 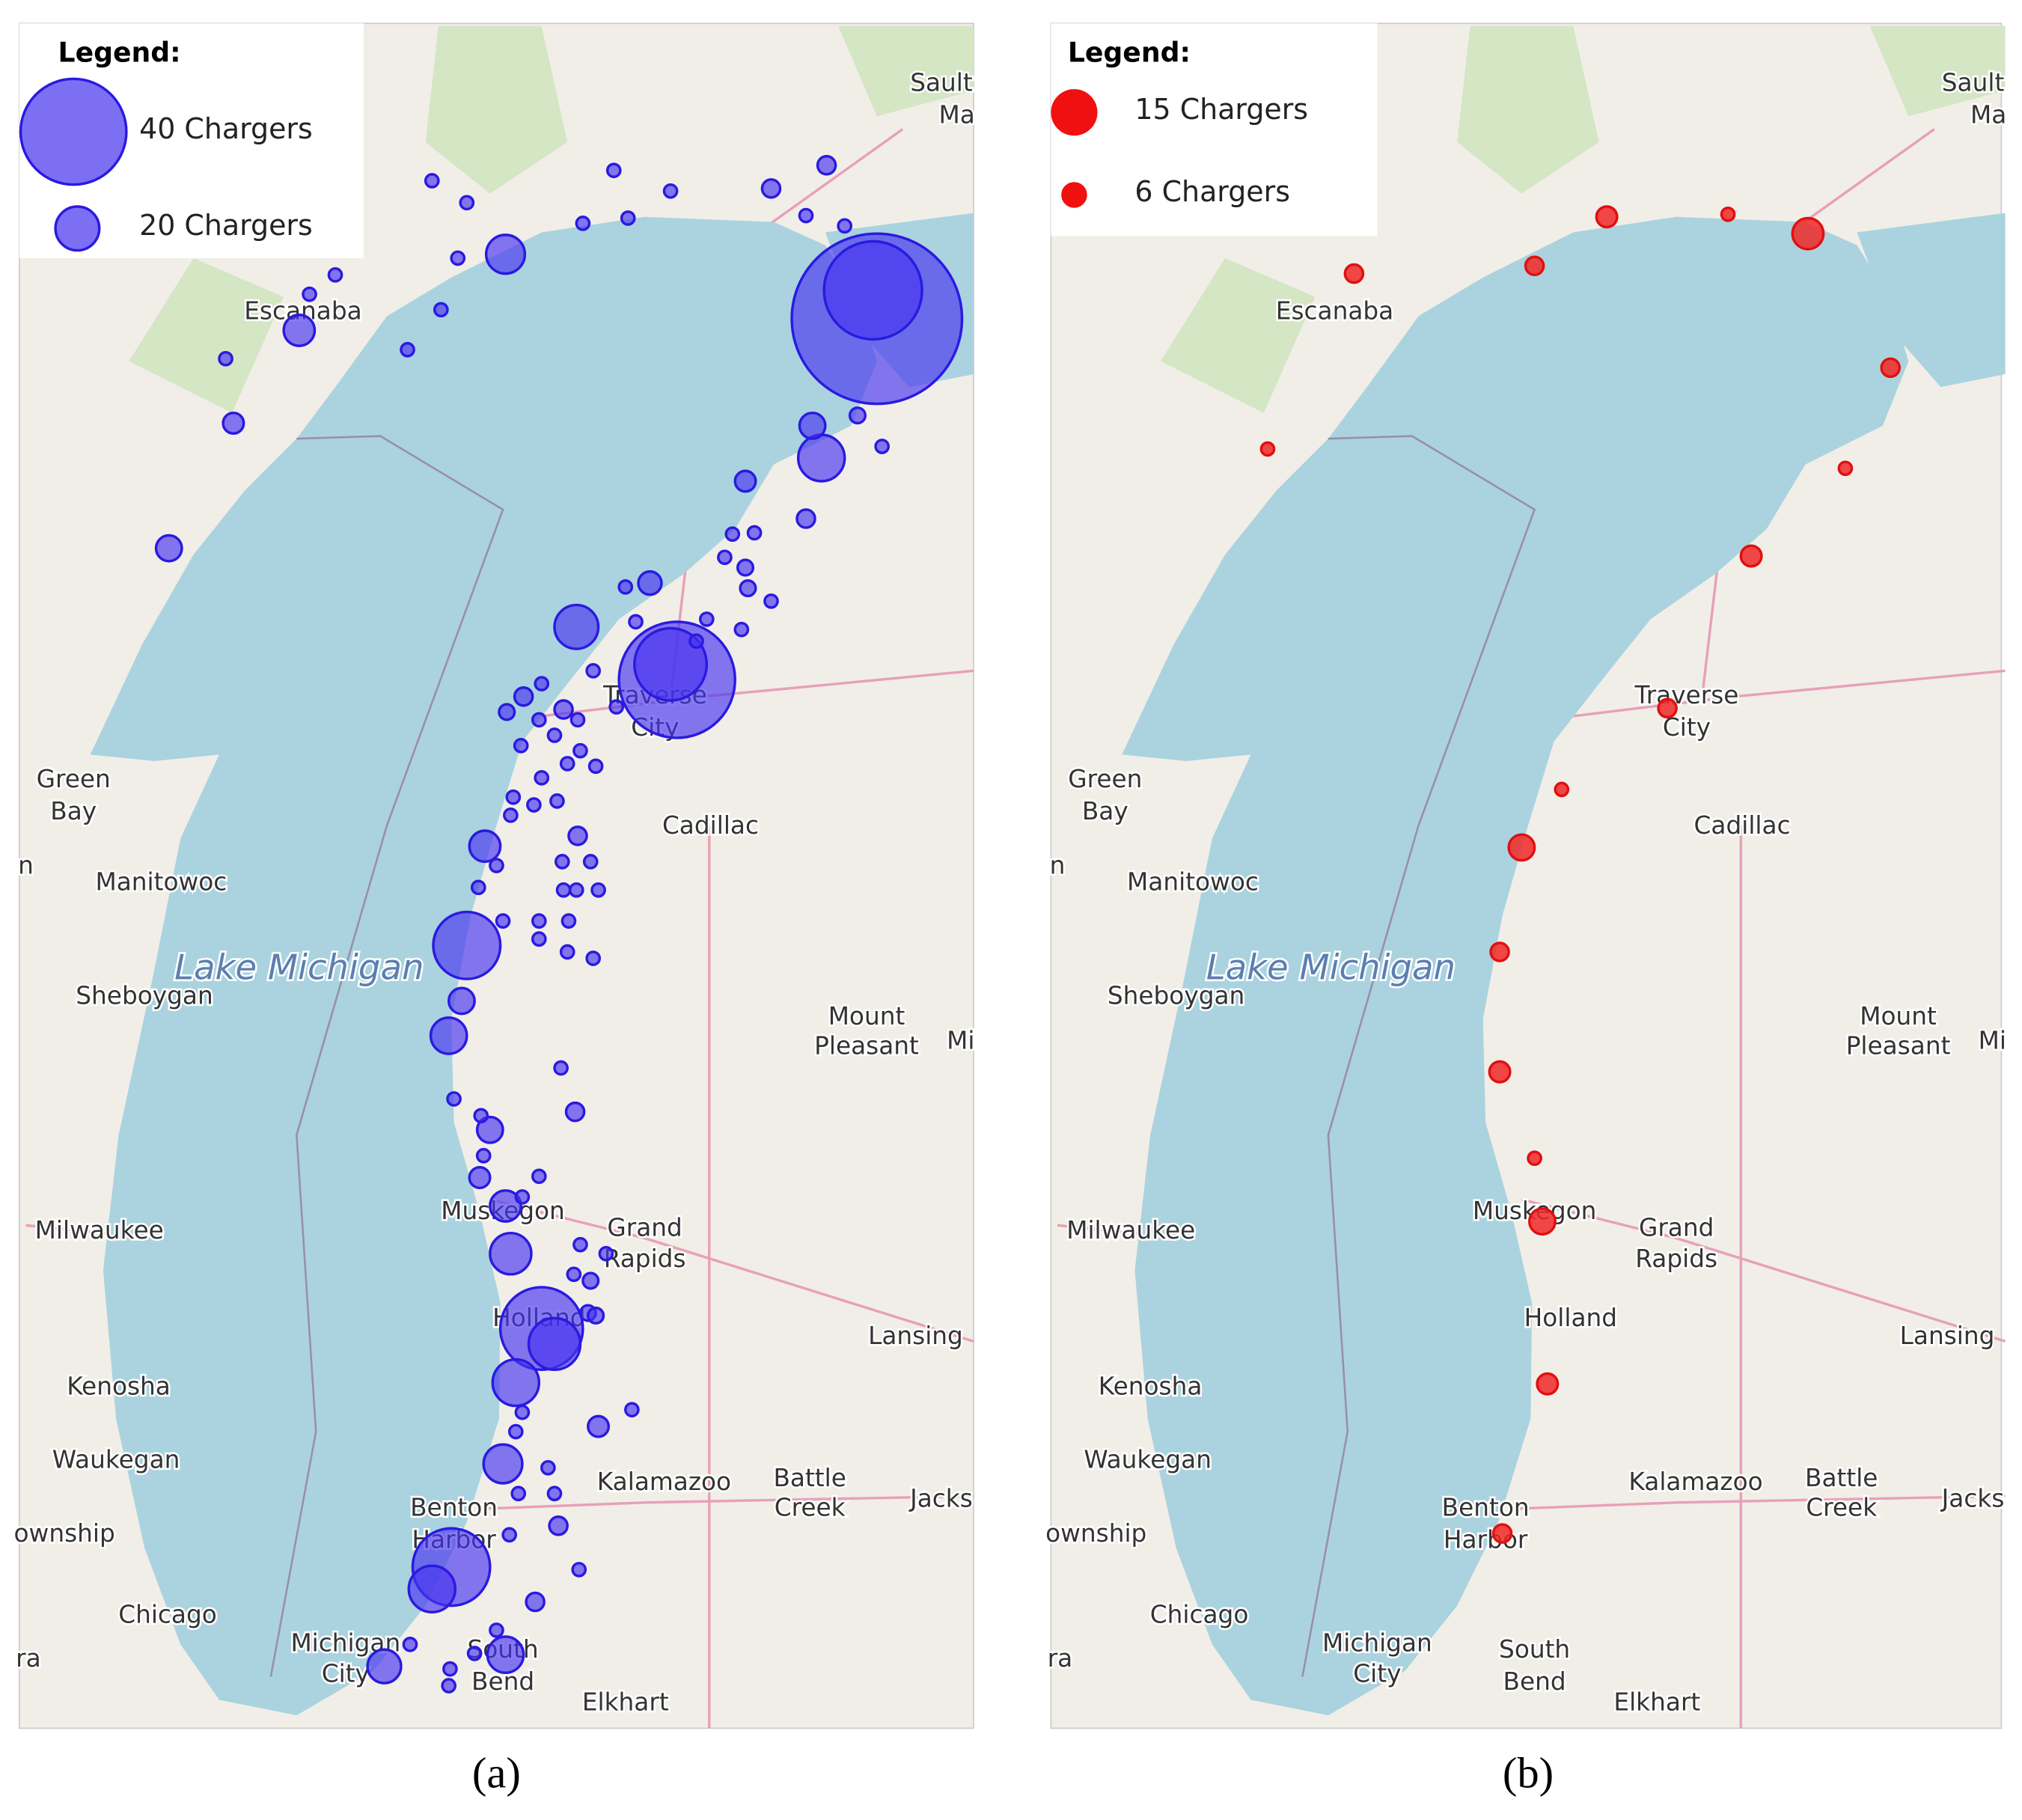 I want to click on legend-label: 40 Chargers, so click(x=226, y=128).